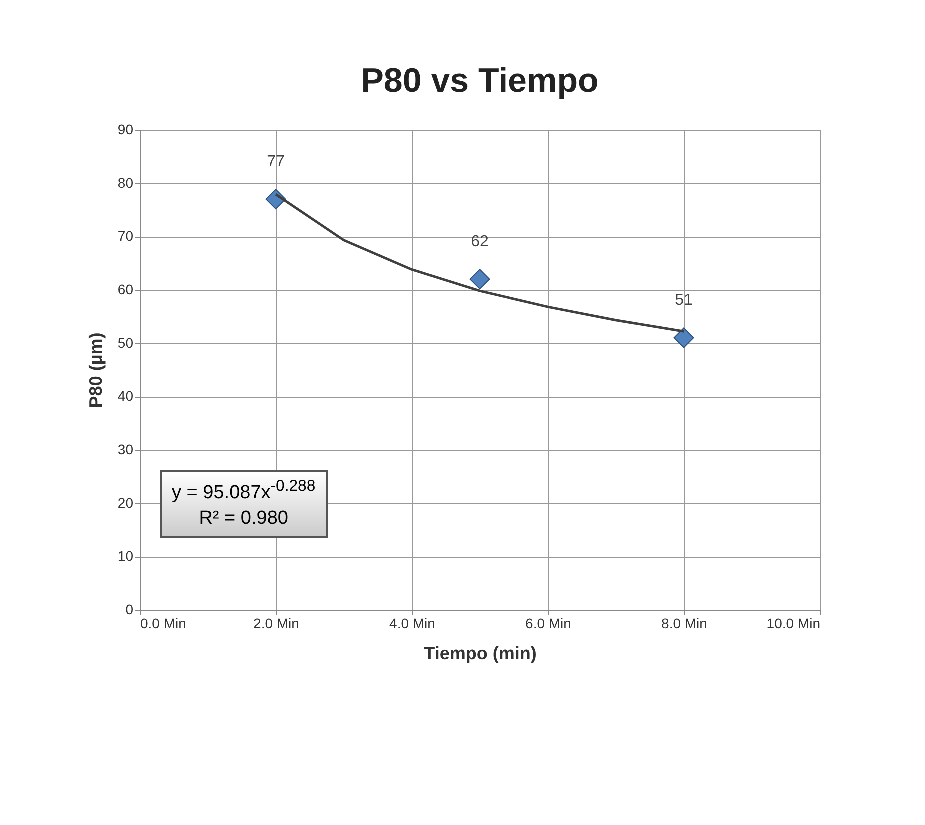  Describe the element at coordinates (685, 624) in the screenshot. I see `x-tick-label: 8.0 Min` at that location.